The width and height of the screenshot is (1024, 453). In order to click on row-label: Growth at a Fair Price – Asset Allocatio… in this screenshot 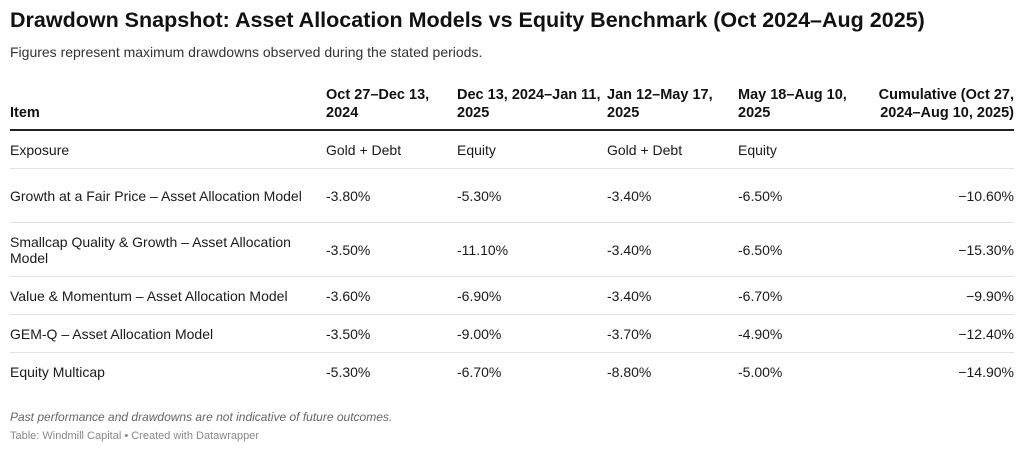, I will do `click(168, 195)`.